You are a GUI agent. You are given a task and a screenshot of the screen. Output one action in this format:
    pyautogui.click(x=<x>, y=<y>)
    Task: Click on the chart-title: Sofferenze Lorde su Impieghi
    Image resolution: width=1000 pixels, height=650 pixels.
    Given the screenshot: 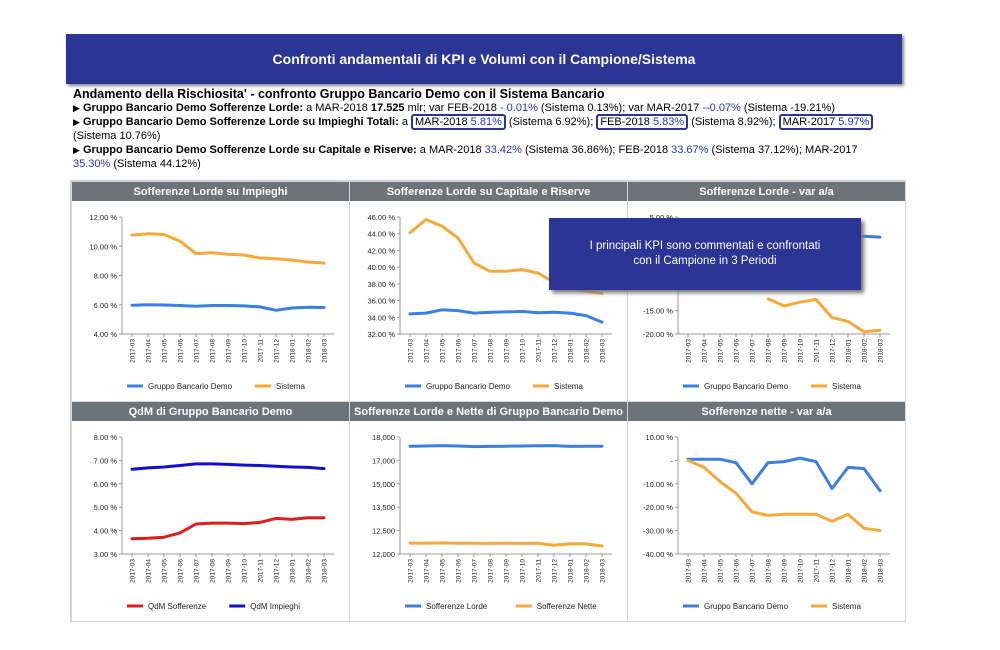 What is the action you would take?
    pyautogui.click(x=210, y=191)
    